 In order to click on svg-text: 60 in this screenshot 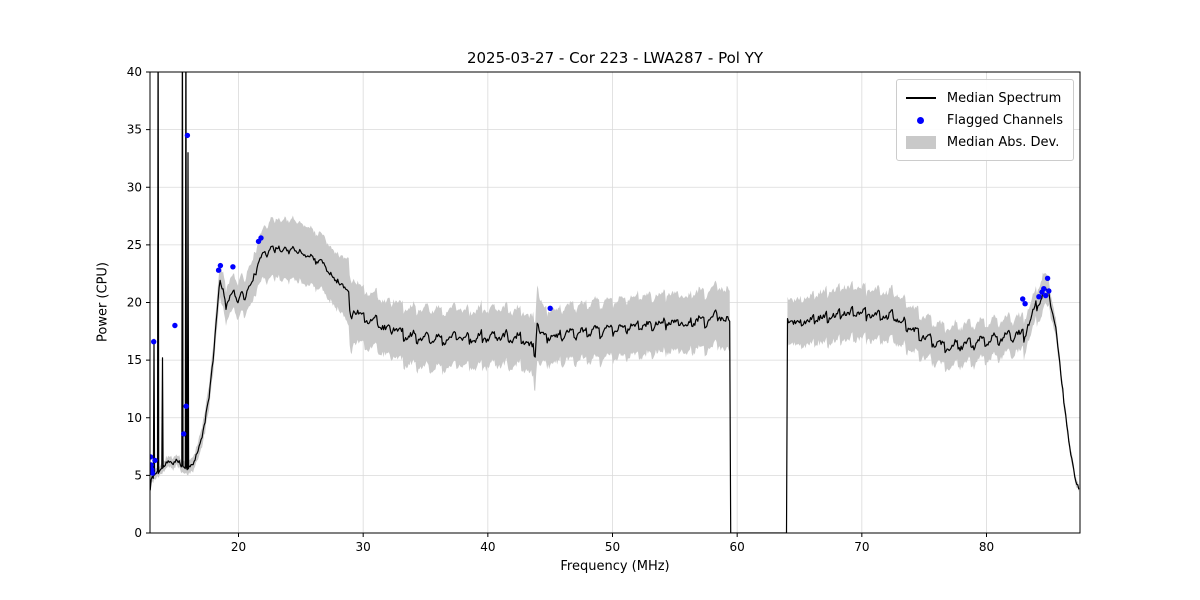, I will do `click(737, 547)`.